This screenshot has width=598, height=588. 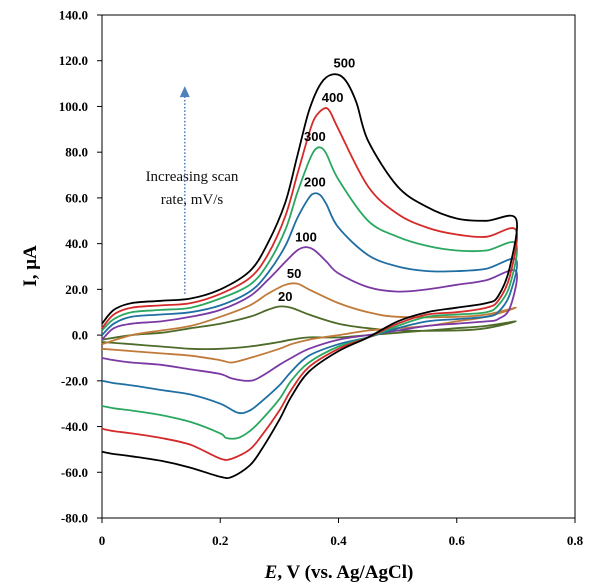 I want to click on y-tick-label: 80.0, so click(x=76, y=152).